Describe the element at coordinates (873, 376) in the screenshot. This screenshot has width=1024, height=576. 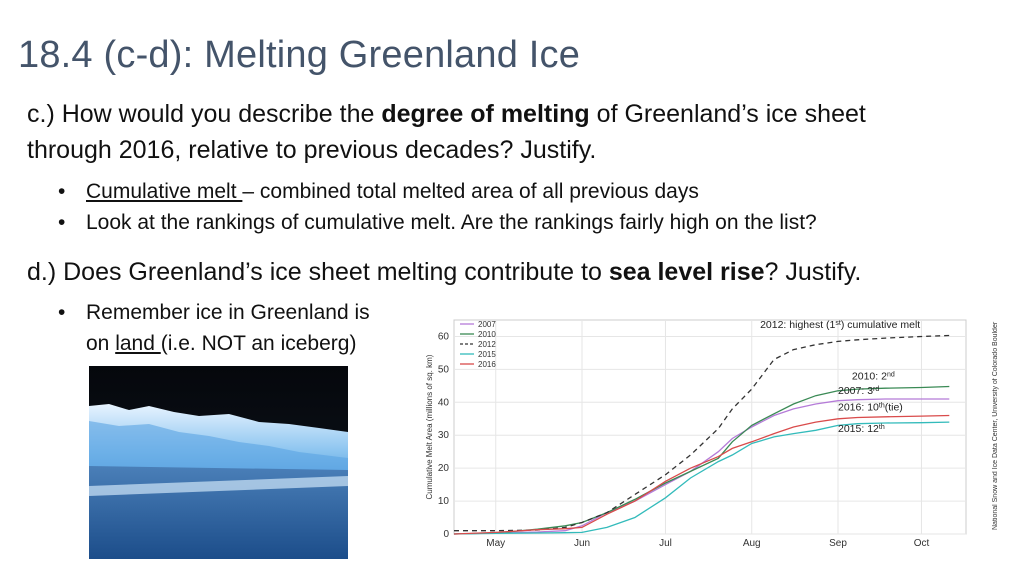
I see `annotation-label: 2010: 2nd` at that location.